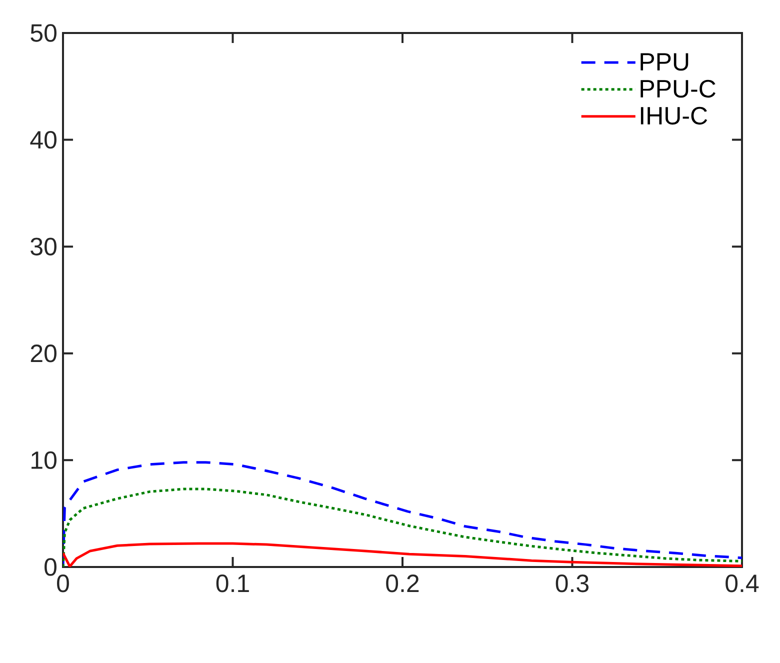 The height and width of the screenshot is (663, 780). Describe the element at coordinates (43, 139) in the screenshot. I see `y-tick-label: 40` at that location.